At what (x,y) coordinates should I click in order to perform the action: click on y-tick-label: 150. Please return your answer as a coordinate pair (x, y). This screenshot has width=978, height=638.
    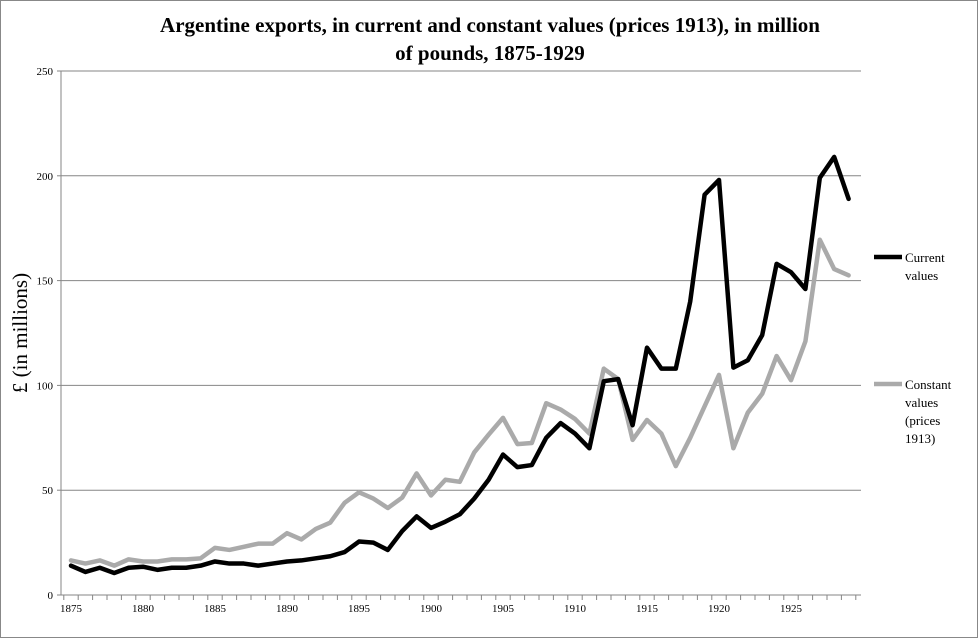
    Looking at the image, I should click on (45, 282).